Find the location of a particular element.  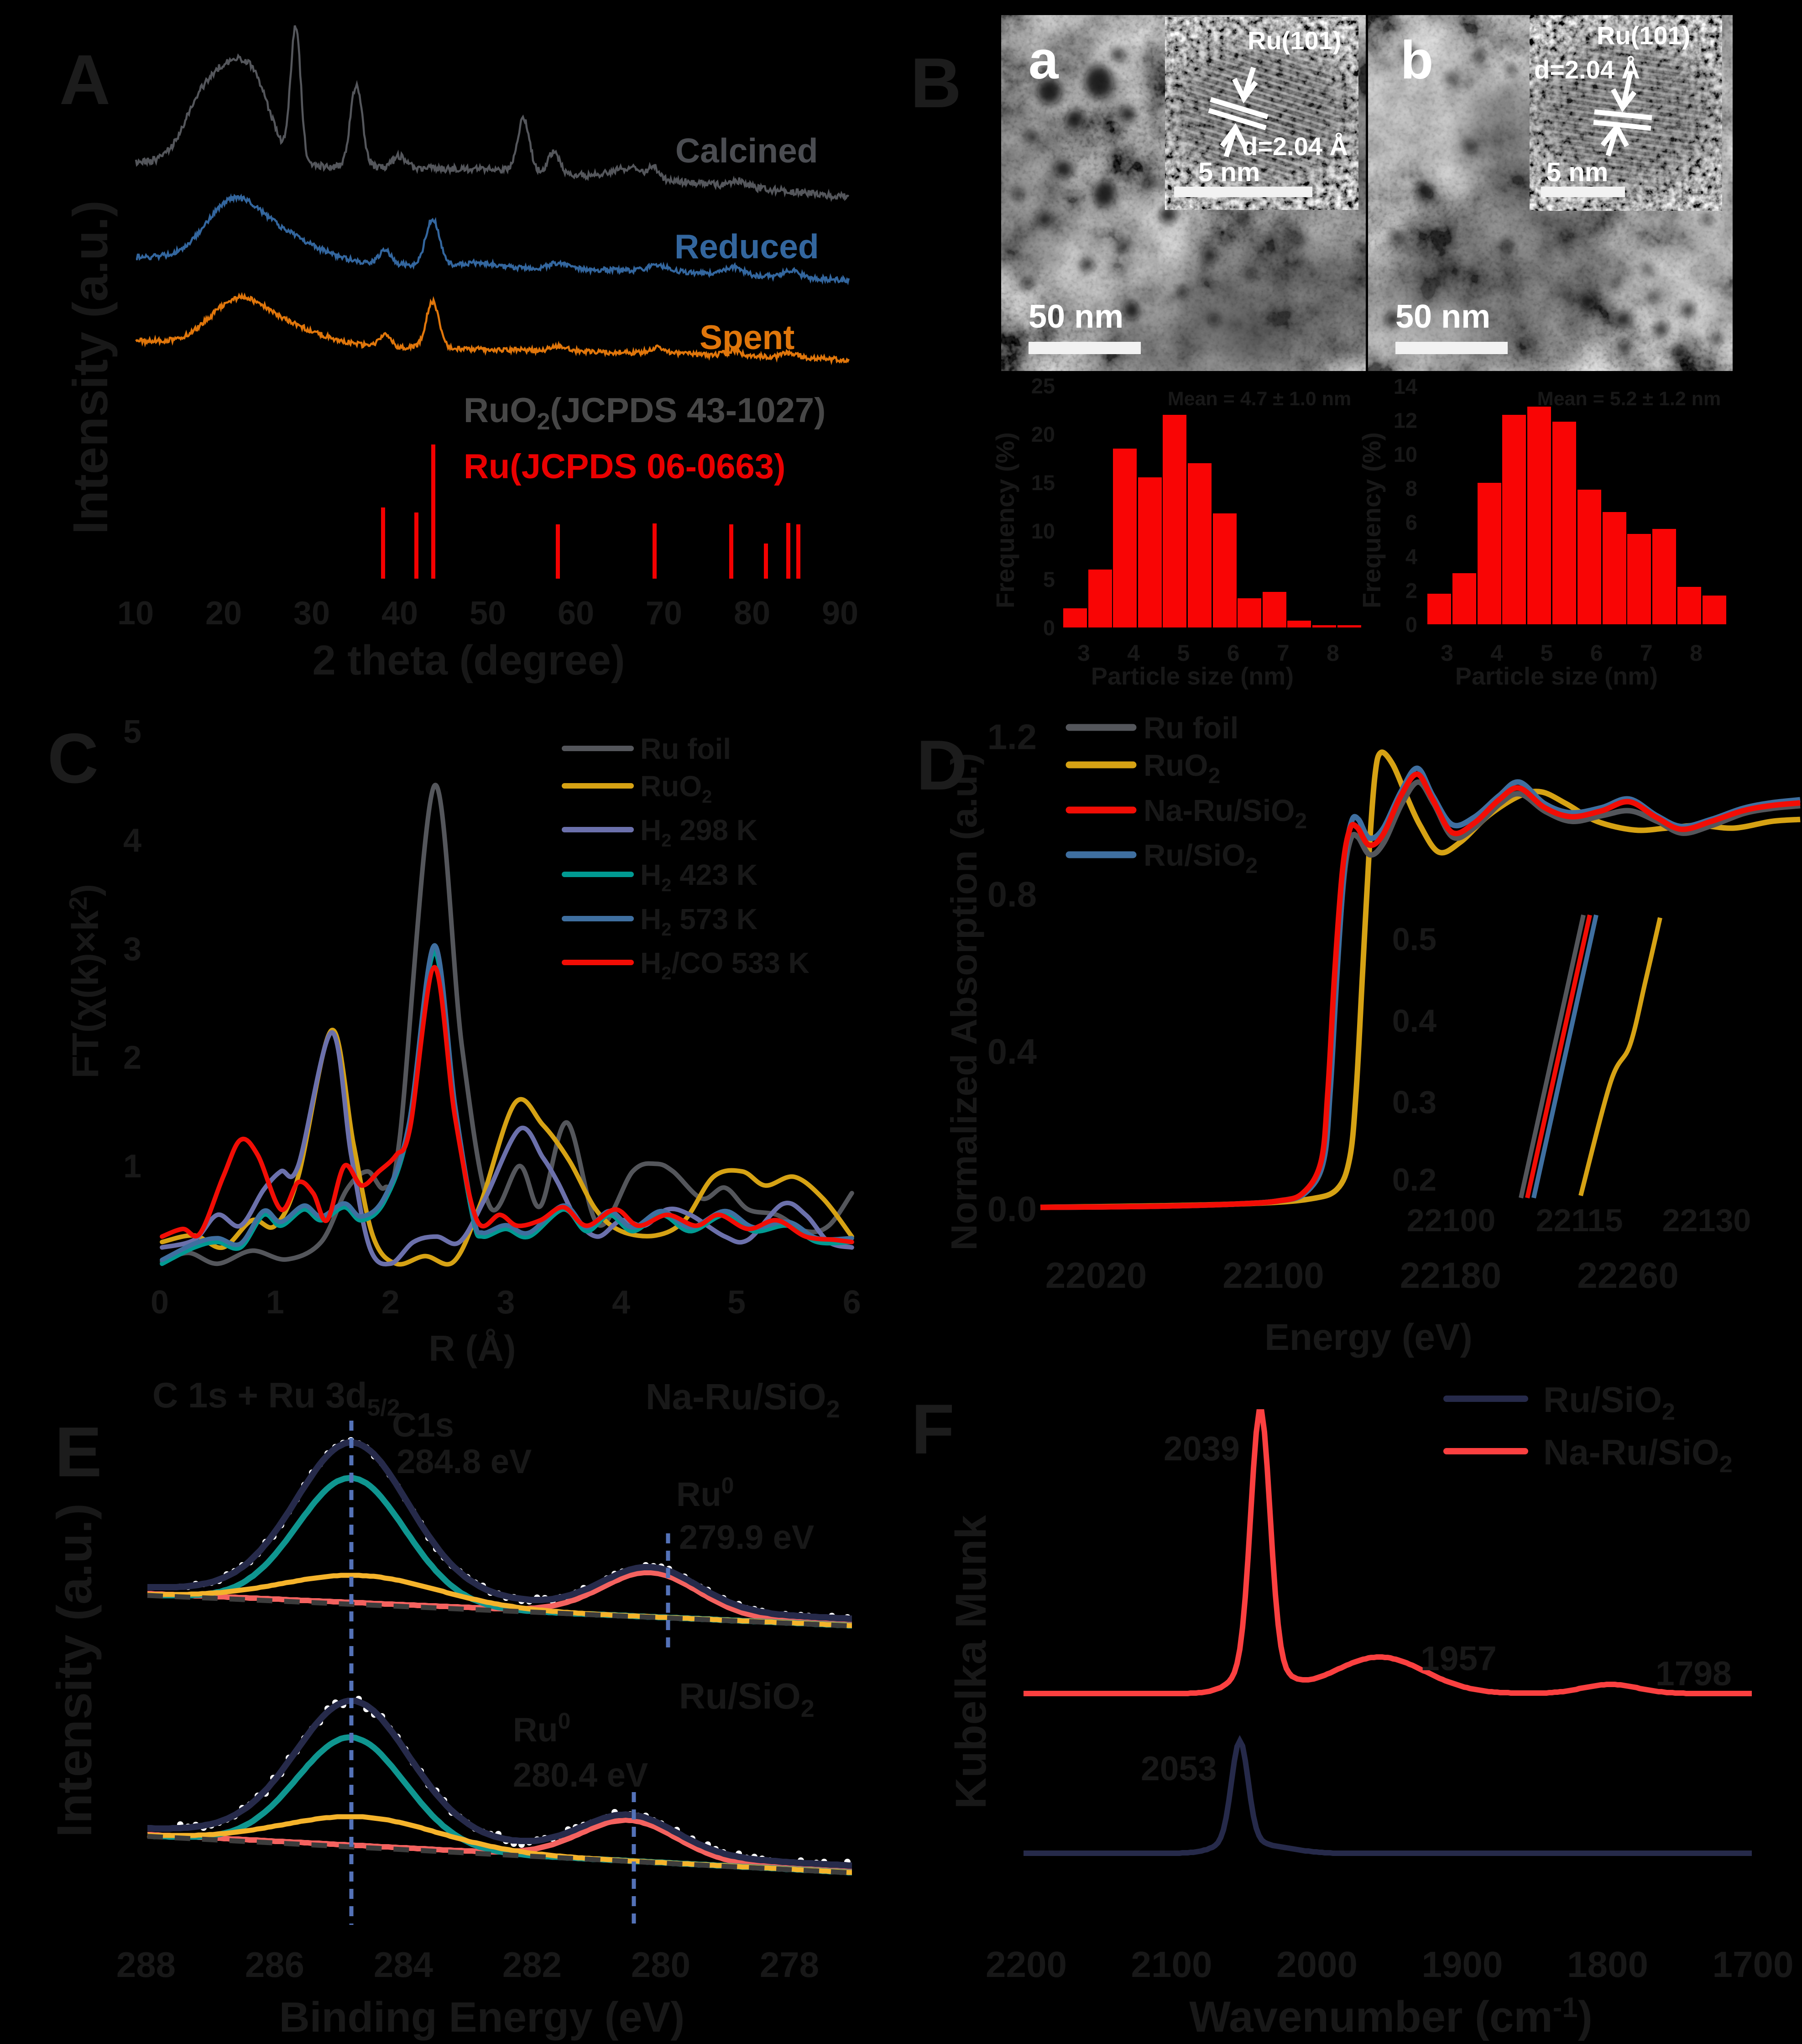

svg-text: 50 is located at coordinates (488, 613).